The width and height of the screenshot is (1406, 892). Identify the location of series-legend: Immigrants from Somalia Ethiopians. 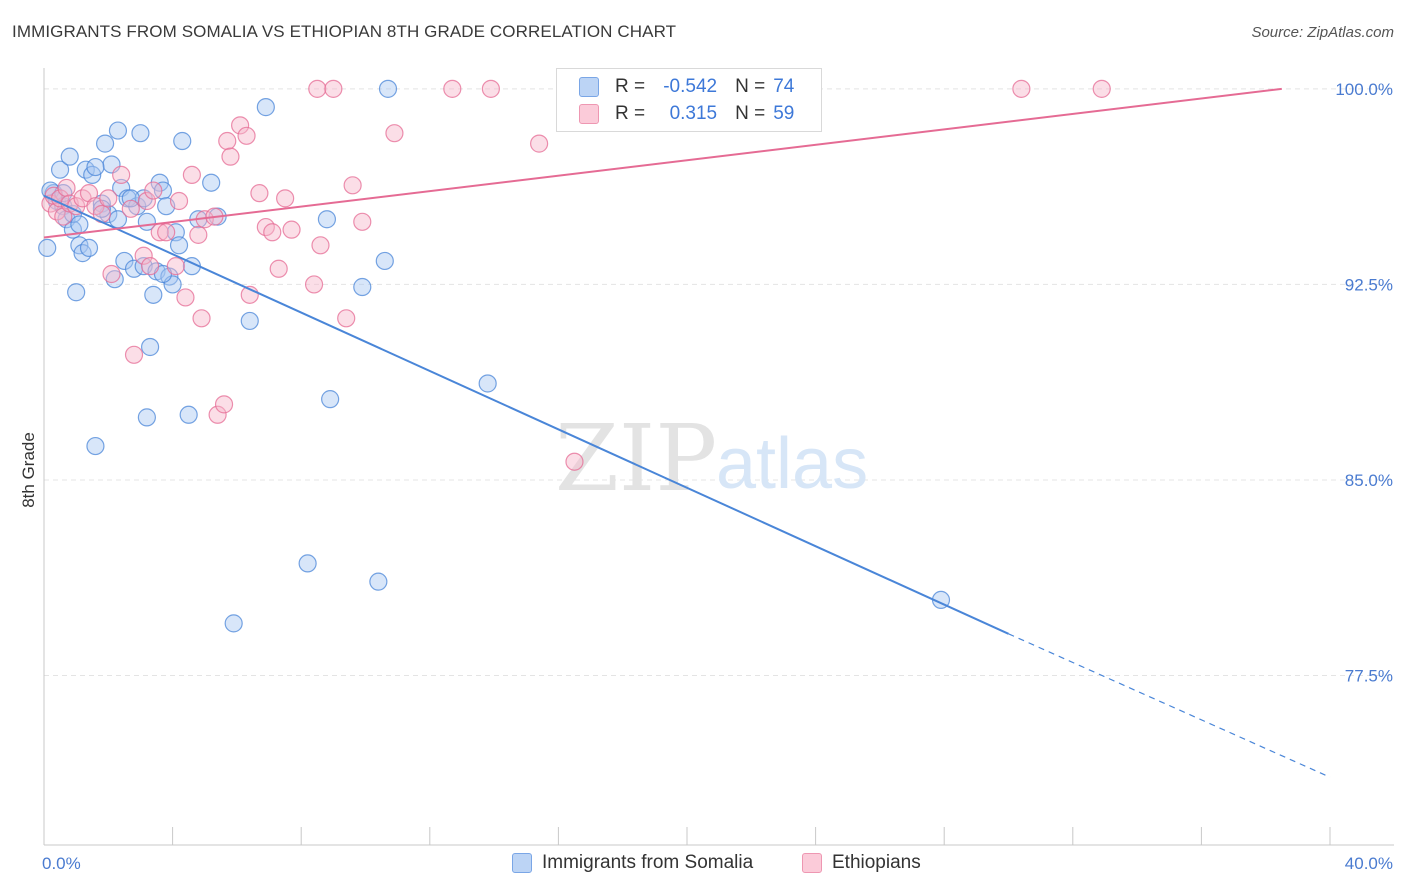
(703, 865).